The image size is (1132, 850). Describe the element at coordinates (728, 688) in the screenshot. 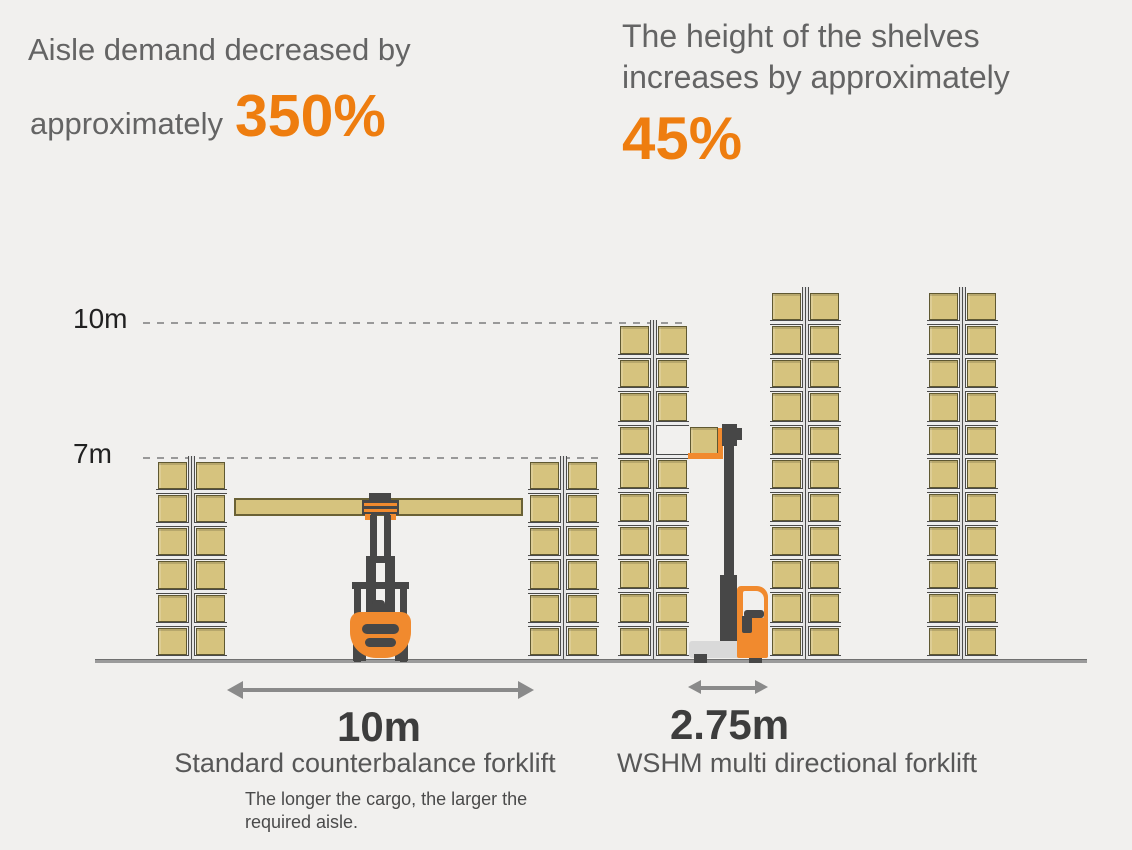

I see `arrow-shaft` at that location.